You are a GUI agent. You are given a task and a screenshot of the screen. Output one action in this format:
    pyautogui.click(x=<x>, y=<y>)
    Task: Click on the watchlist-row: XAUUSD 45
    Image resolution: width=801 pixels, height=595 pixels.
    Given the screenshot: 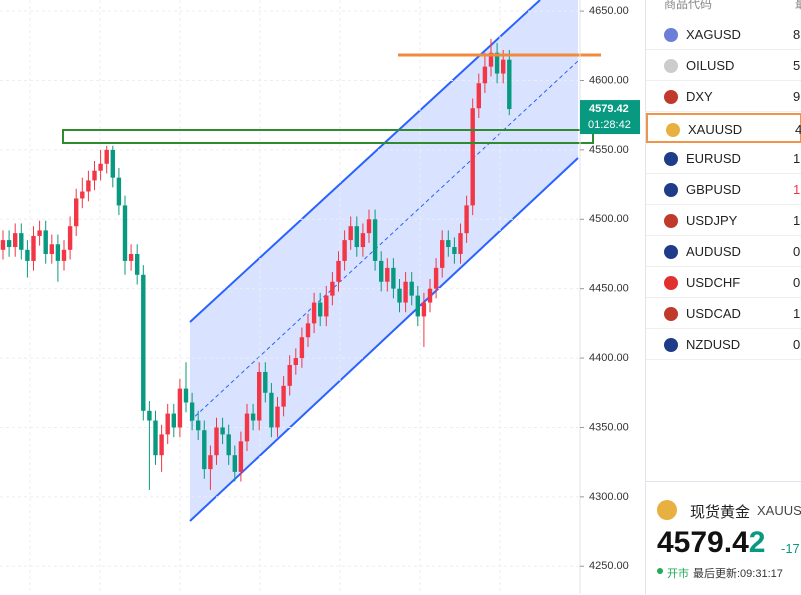 What is the action you would take?
    pyautogui.click(x=723, y=128)
    